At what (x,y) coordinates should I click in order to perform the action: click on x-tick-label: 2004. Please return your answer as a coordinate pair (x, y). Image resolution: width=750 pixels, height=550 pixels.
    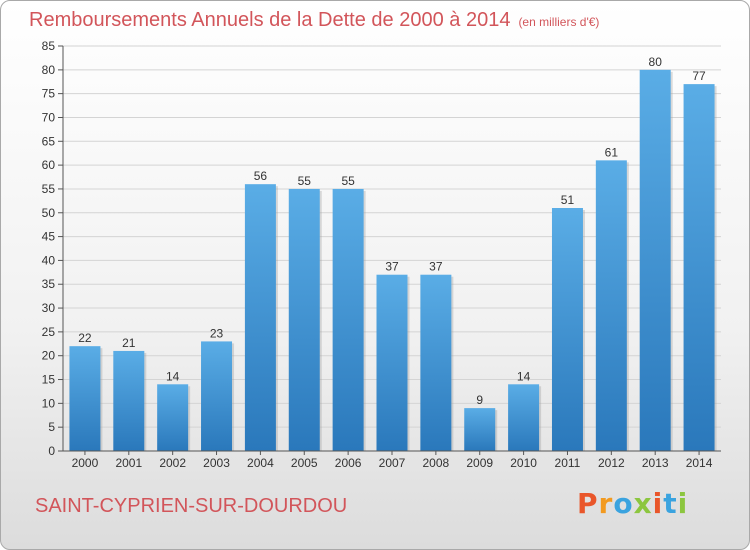
    Looking at the image, I should click on (260, 463).